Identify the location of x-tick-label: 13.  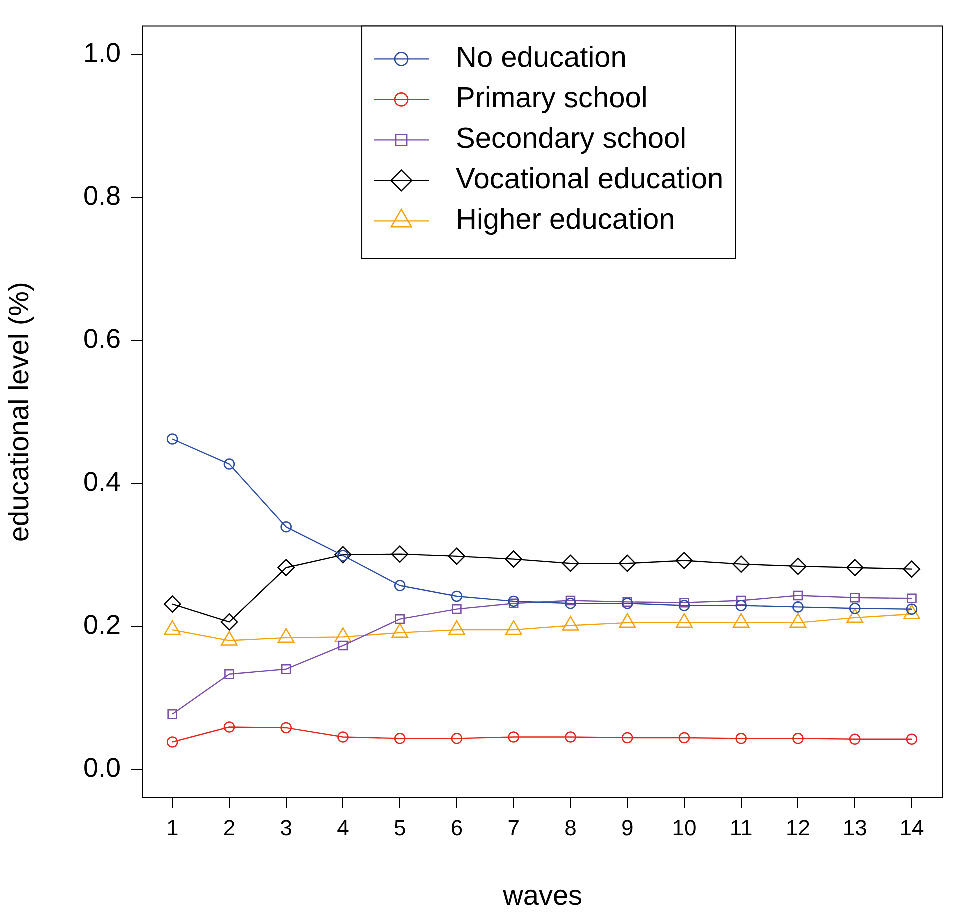
(855, 827).